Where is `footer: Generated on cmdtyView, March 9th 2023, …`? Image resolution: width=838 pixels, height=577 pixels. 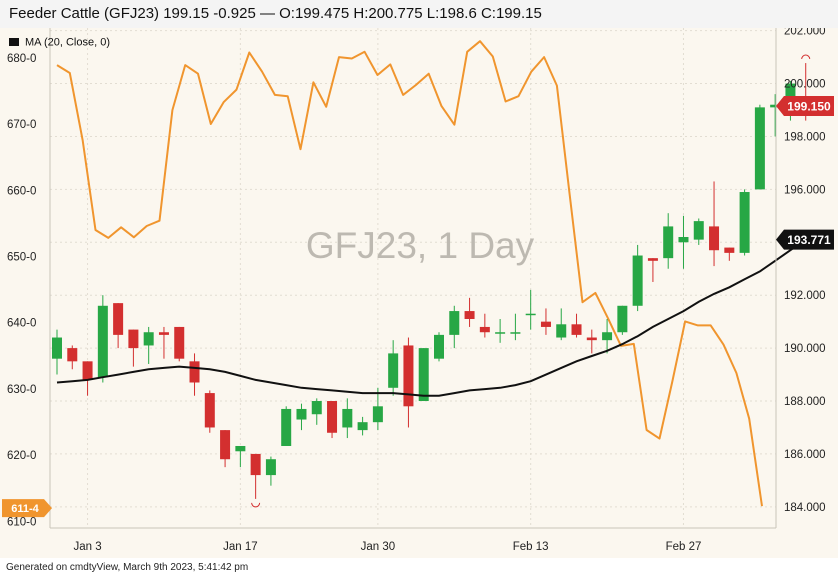 footer: Generated on cmdtyView, March 9th 2023, … is located at coordinates (419, 567).